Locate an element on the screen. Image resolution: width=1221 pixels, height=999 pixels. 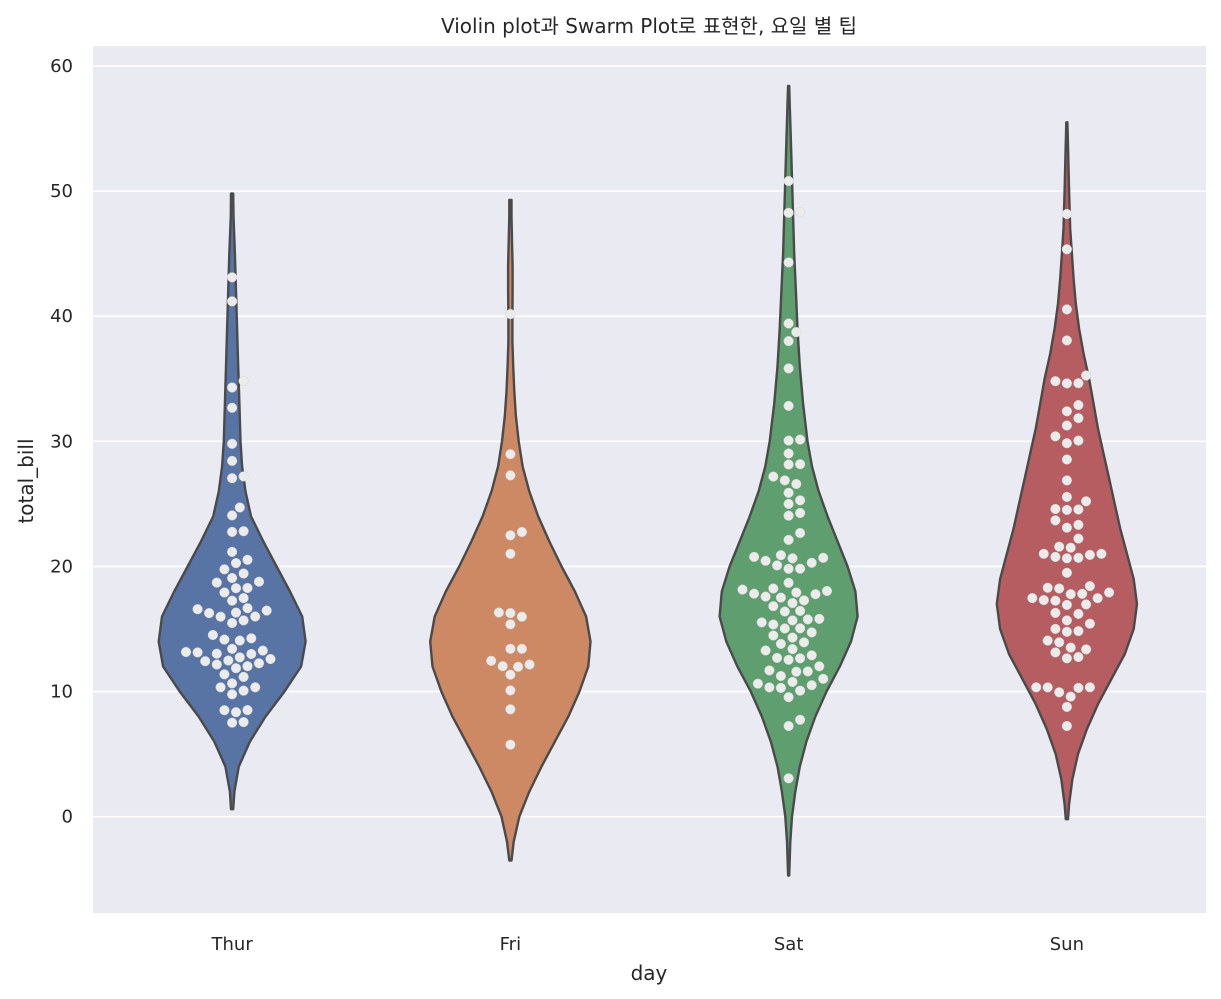
x-tick-label-thur: Thur is located at coordinates (232, 944).